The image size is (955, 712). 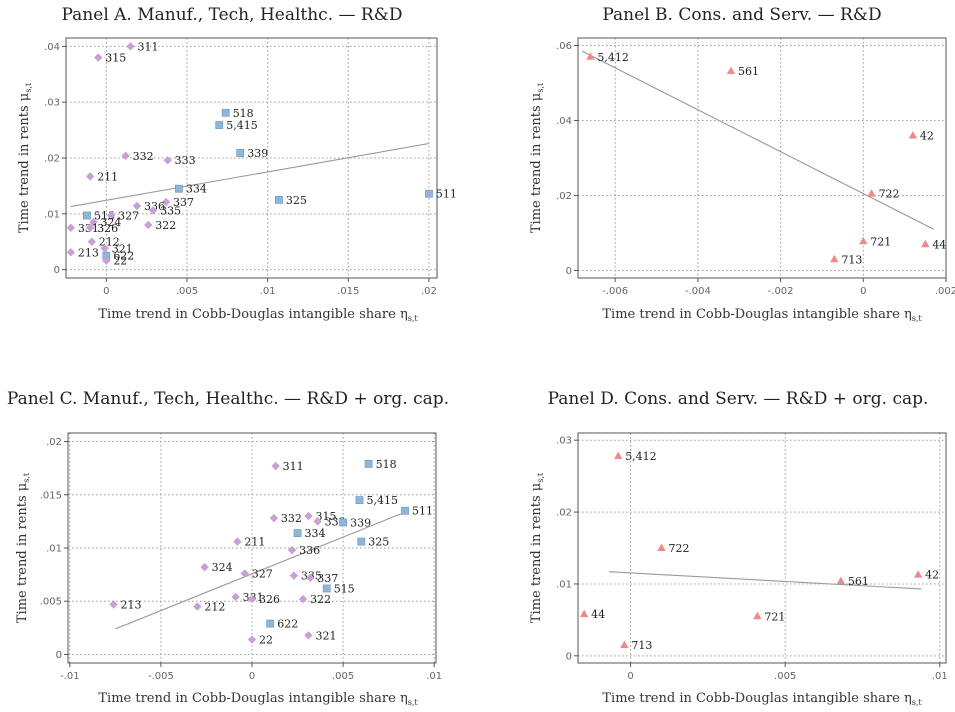 What do you see at coordinates (344, 588) in the screenshot?
I see `point-label: 515` at bounding box center [344, 588].